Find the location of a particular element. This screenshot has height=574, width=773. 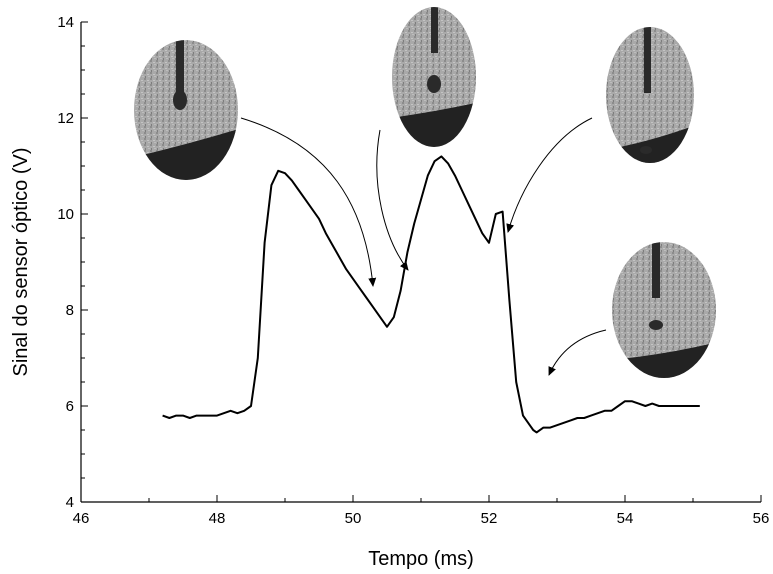

x-tick-label: 52 is located at coordinates (489, 518).